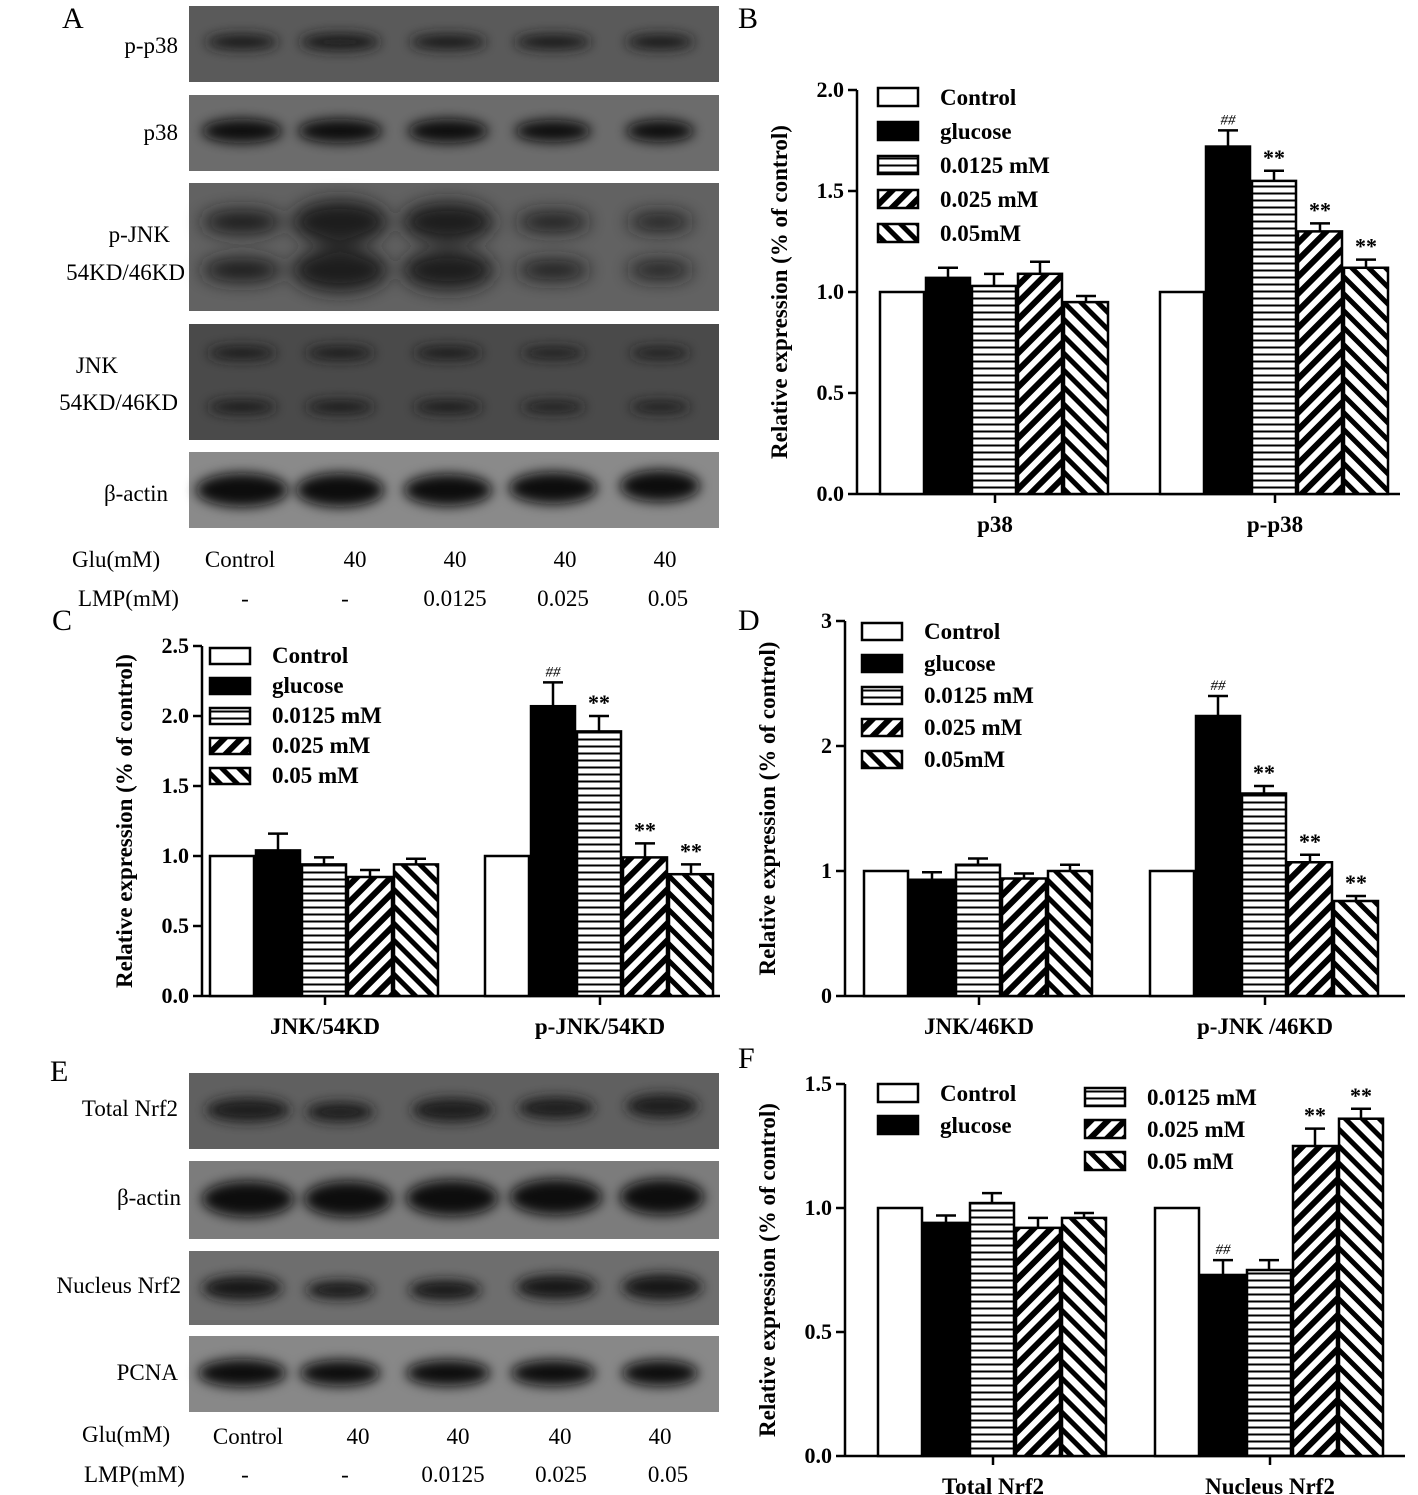 The image size is (1418, 1495). Describe the element at coordinates (665, 559) in the screenshot. I see `glu-lane-5-a: 40` at that location.